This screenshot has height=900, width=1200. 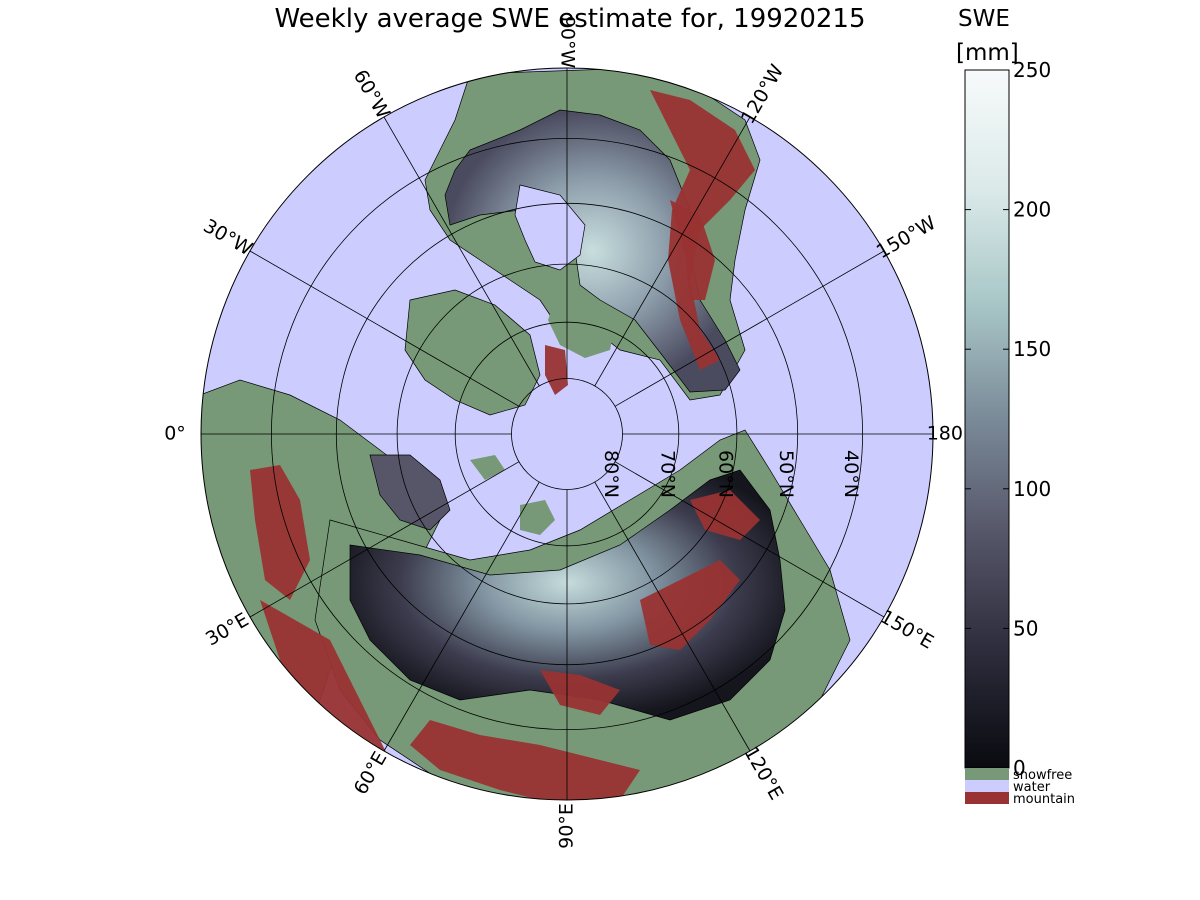 What do you see at coordinates (611, 474) in the screenshot?
I see `latitude-label: 80°N` at bounding box center [611, 474].